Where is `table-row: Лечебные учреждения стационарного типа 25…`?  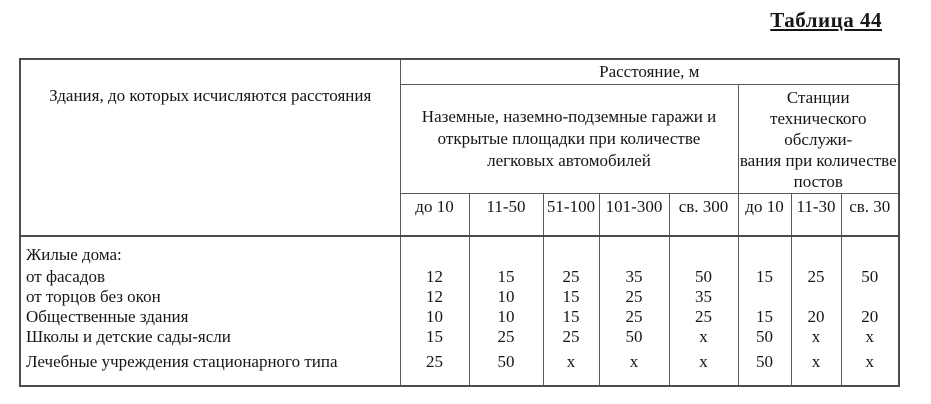 table-row: Лечебные учреждения стационарного типа 25… is located at coordinates (460, 366).